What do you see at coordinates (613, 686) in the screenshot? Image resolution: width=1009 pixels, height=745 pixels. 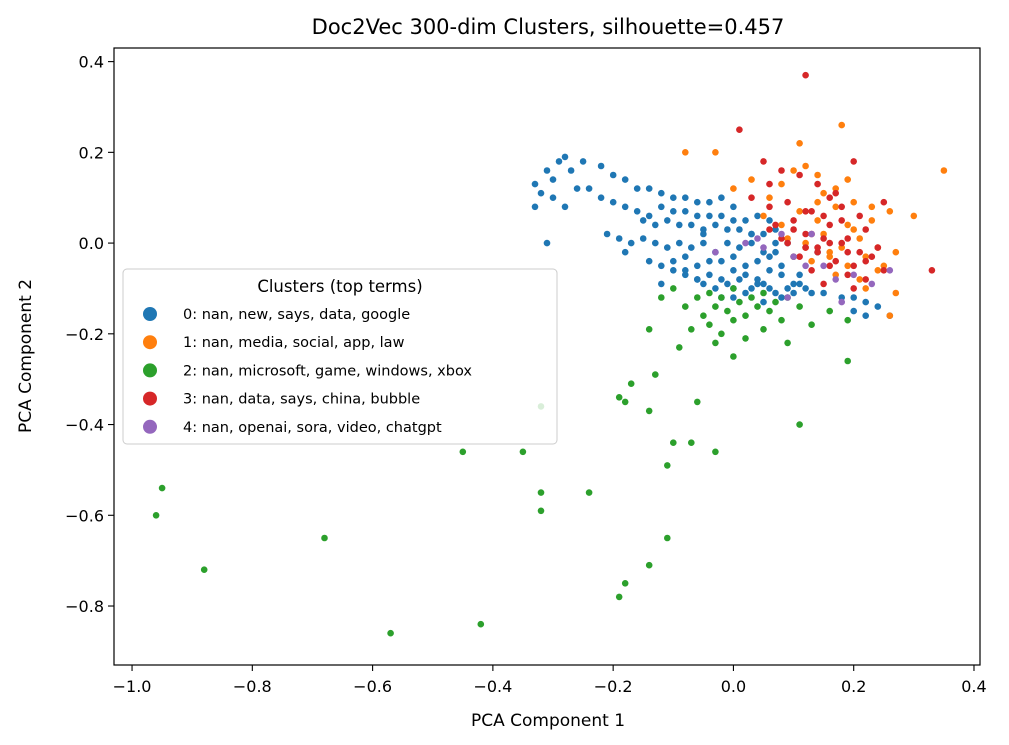 I see `x-tick-label: −0.2` at bounding box center [613, 686].